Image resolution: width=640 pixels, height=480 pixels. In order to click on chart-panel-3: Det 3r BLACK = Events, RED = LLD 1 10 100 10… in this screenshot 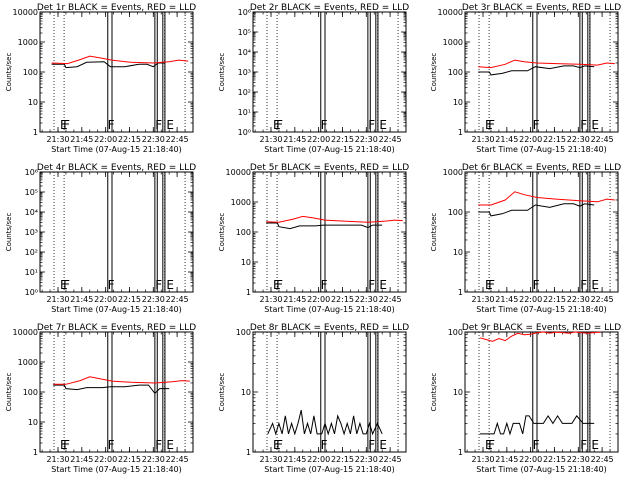, I will do `click(525, 78)`.